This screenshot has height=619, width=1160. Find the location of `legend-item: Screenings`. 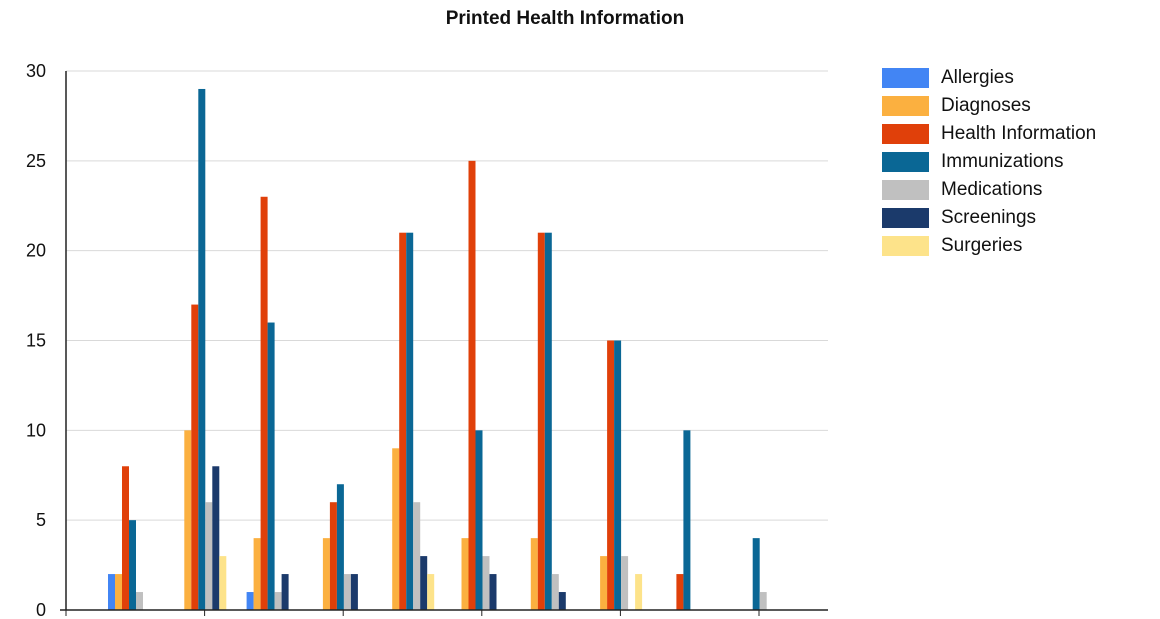

legend-item: Screenings is located at coordinates (989, 218).